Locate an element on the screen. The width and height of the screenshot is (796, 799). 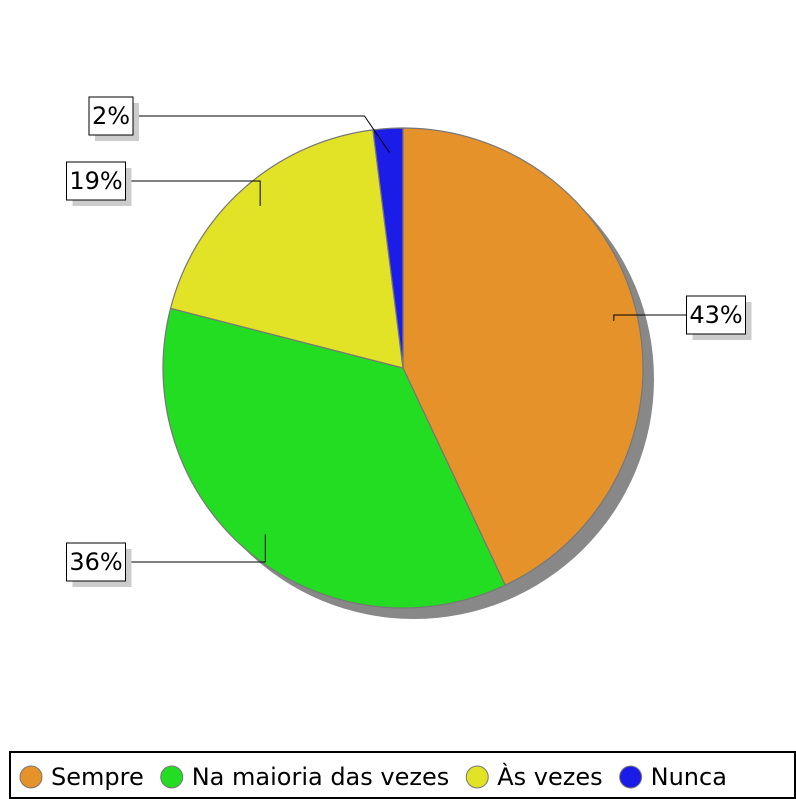
legend: Sempre Na maioria das vezes Às vezes Nunca is located at coordinates (373, 776).